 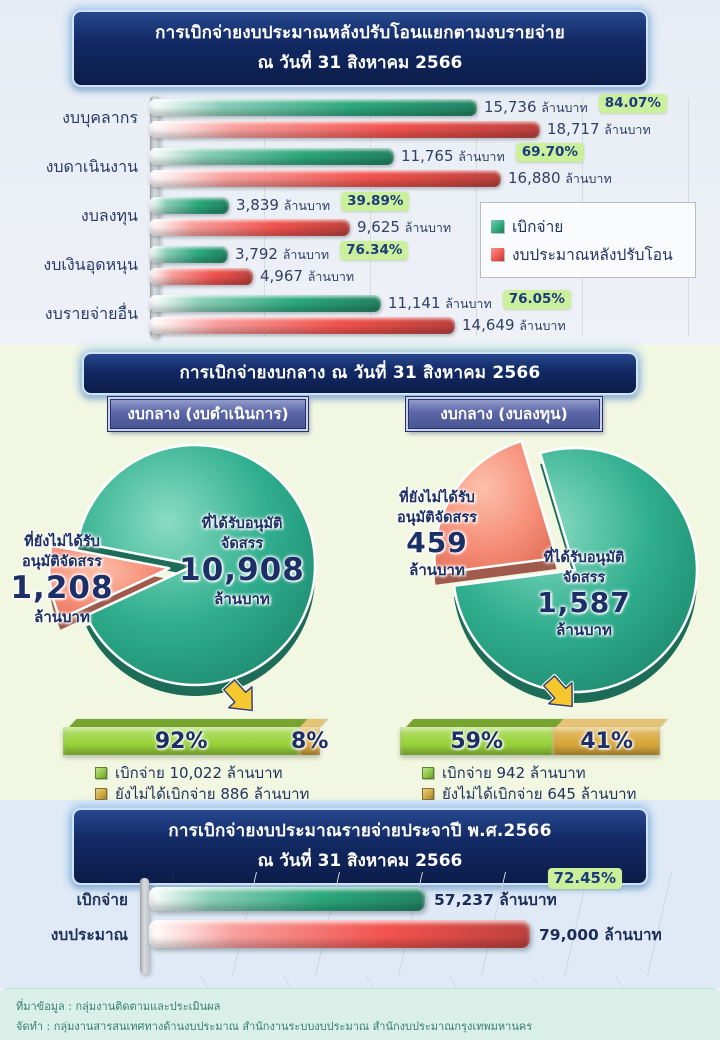 I want to click on chart3-row-disbursed: เบิกจ่าย 57,237 ล้านบาท, so click(x=360, y=899).